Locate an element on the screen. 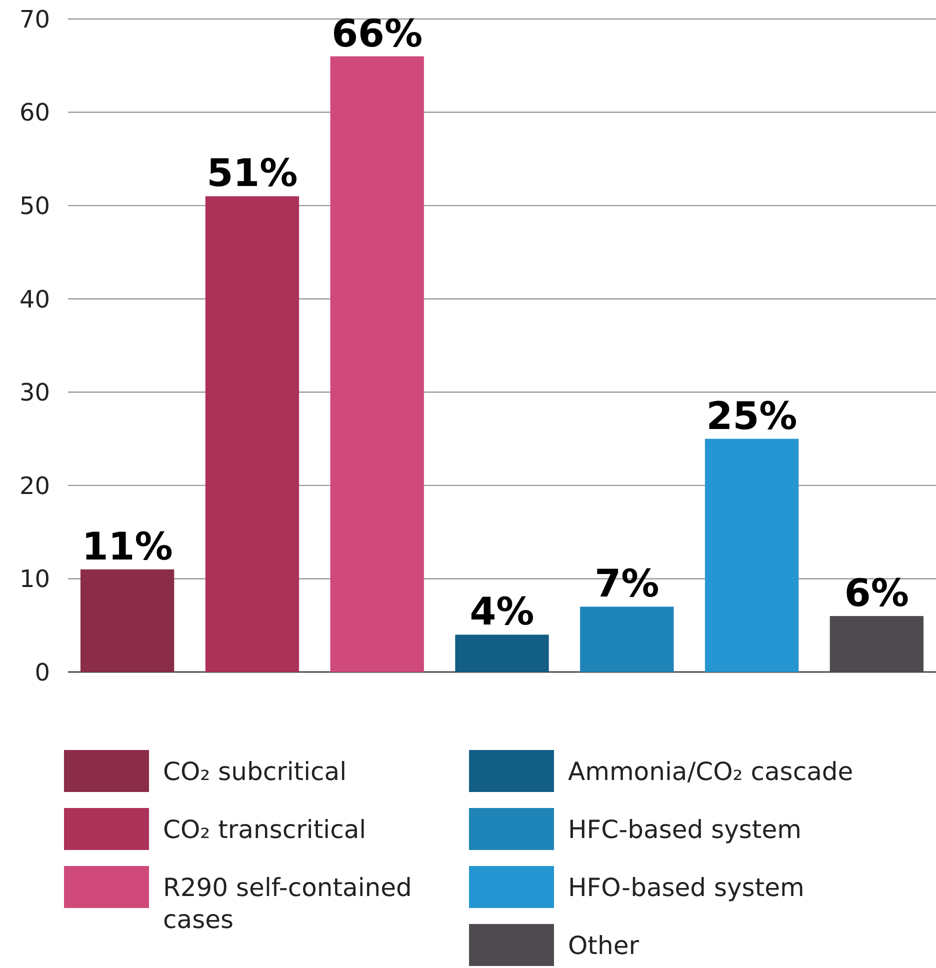 The height and width of the screenshot is (968, 936). y-tick-label: 70 is located at coordinates (34, 19).